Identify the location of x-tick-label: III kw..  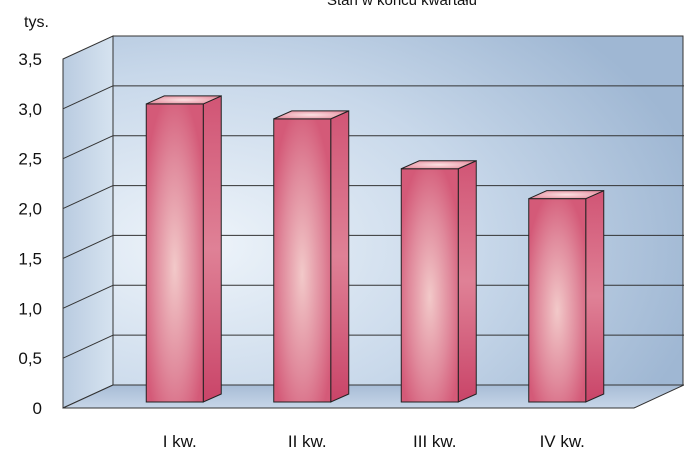
(434, 441).